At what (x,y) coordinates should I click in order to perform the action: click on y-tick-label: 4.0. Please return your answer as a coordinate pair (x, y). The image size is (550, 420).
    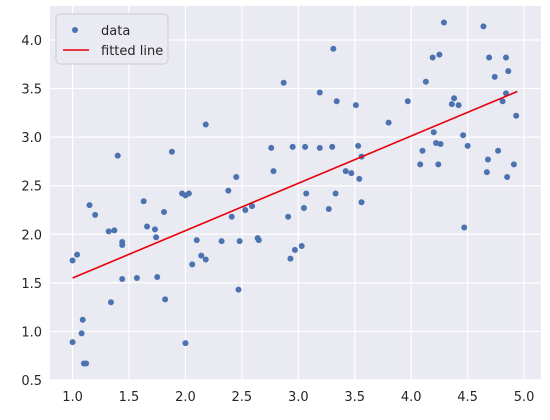
    Looking at the image, I should click on (31, 41).